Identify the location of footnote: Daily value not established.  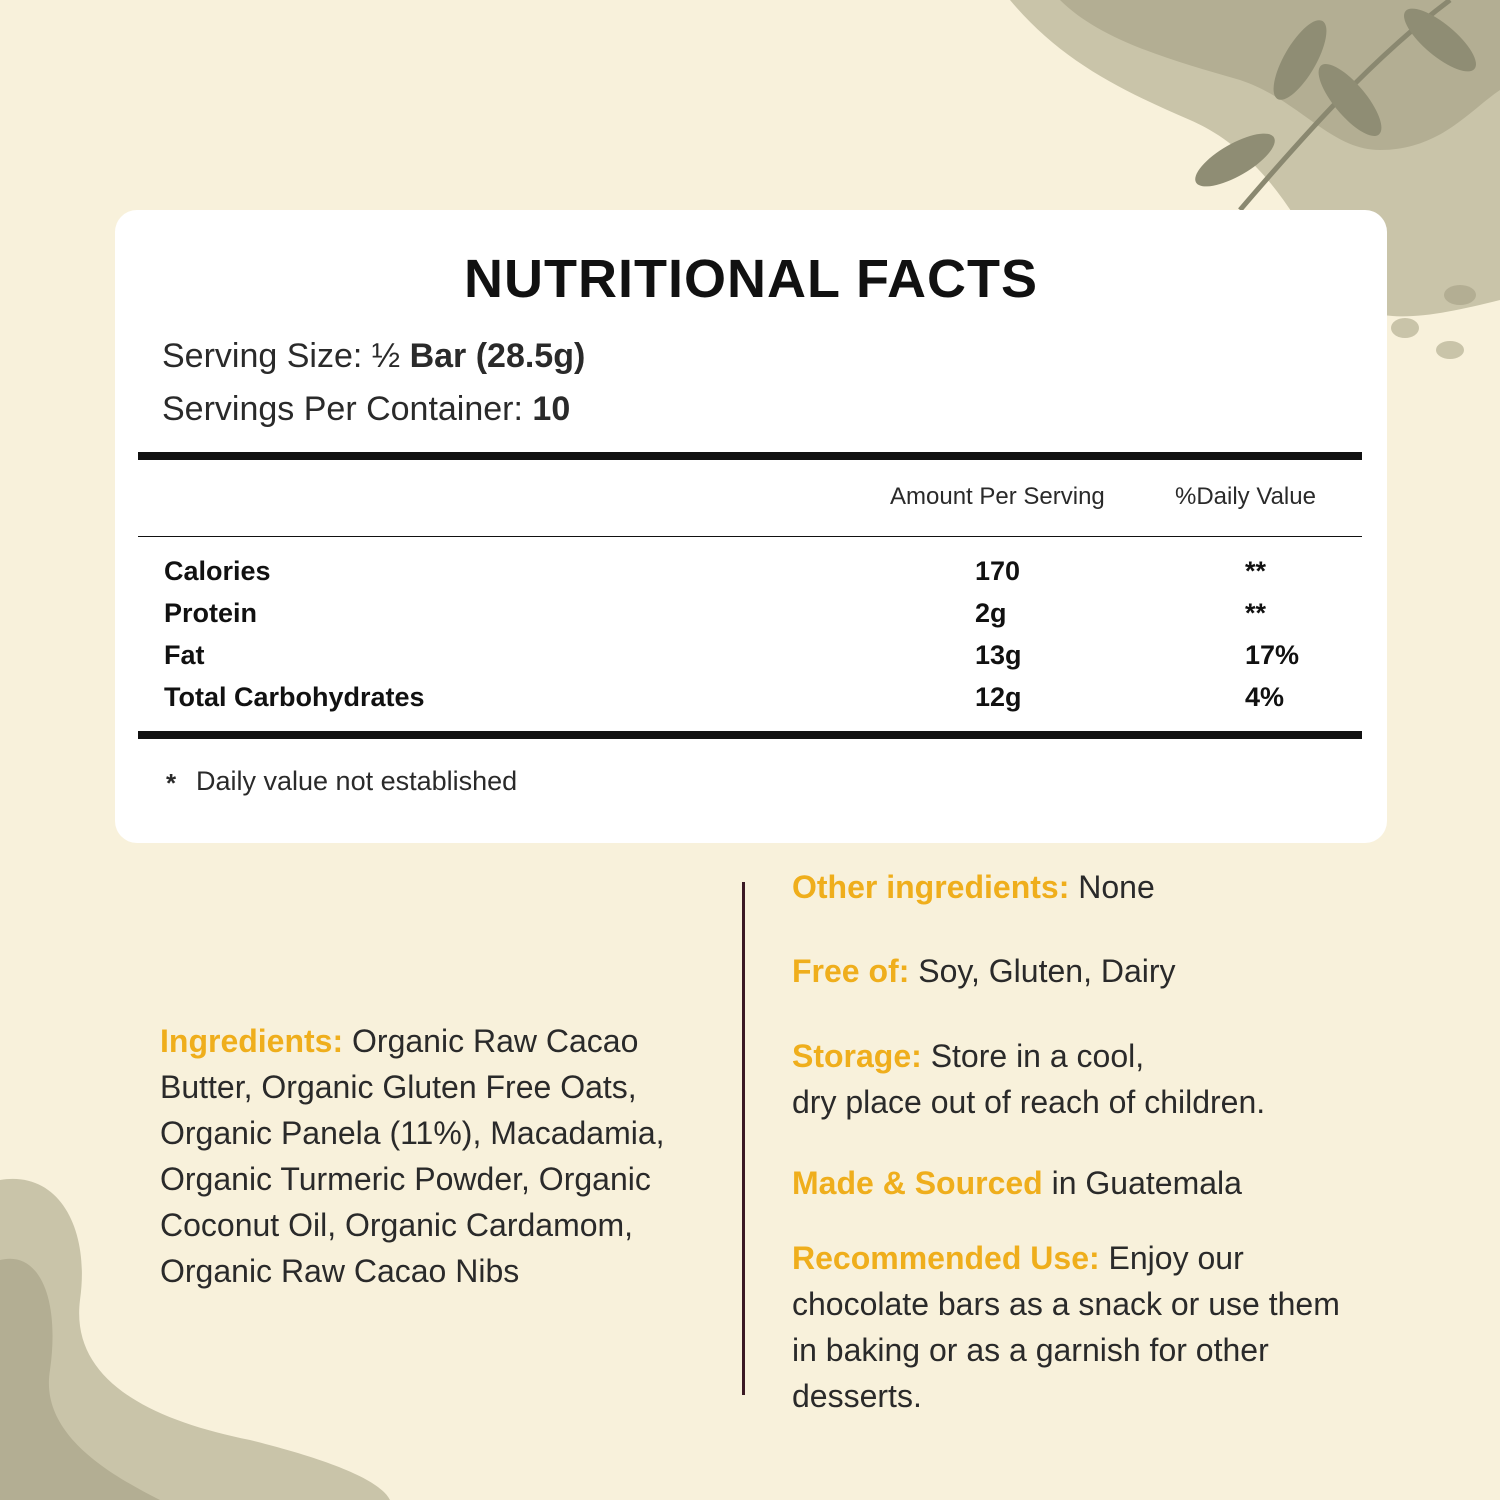
(357, 781).